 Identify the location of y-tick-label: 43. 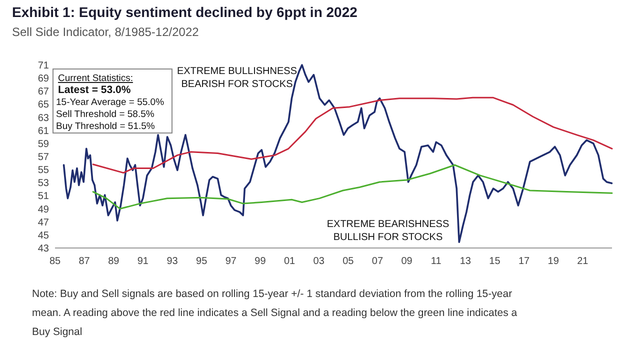
(44, 249).